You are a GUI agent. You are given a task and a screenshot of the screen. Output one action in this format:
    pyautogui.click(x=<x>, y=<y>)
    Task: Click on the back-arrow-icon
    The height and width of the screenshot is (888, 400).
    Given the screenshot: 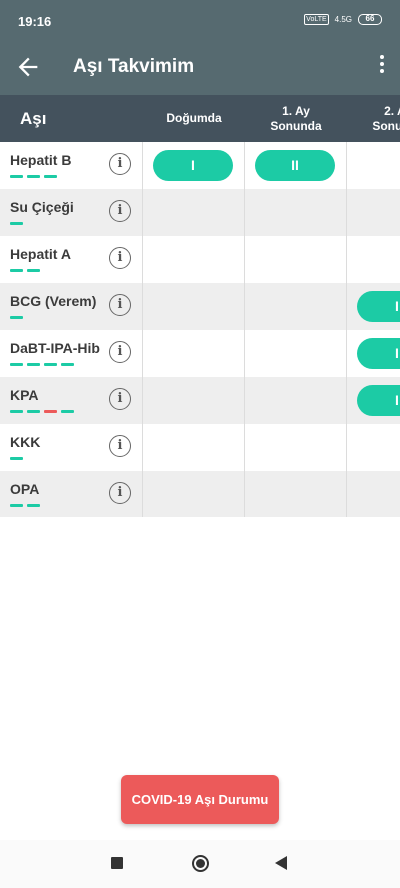 What is the action you would take?
    pyautogui.click(x=28, y=67)
    